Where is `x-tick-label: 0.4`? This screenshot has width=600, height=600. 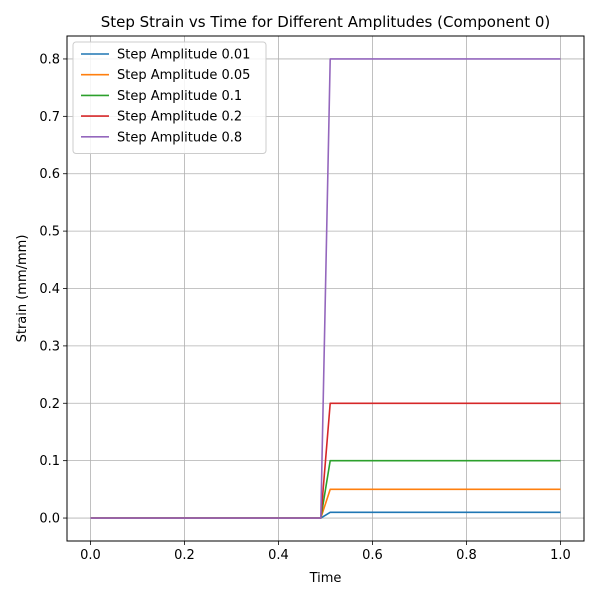 x-tick-label: 0.4 is located at coordinates (278, 555).